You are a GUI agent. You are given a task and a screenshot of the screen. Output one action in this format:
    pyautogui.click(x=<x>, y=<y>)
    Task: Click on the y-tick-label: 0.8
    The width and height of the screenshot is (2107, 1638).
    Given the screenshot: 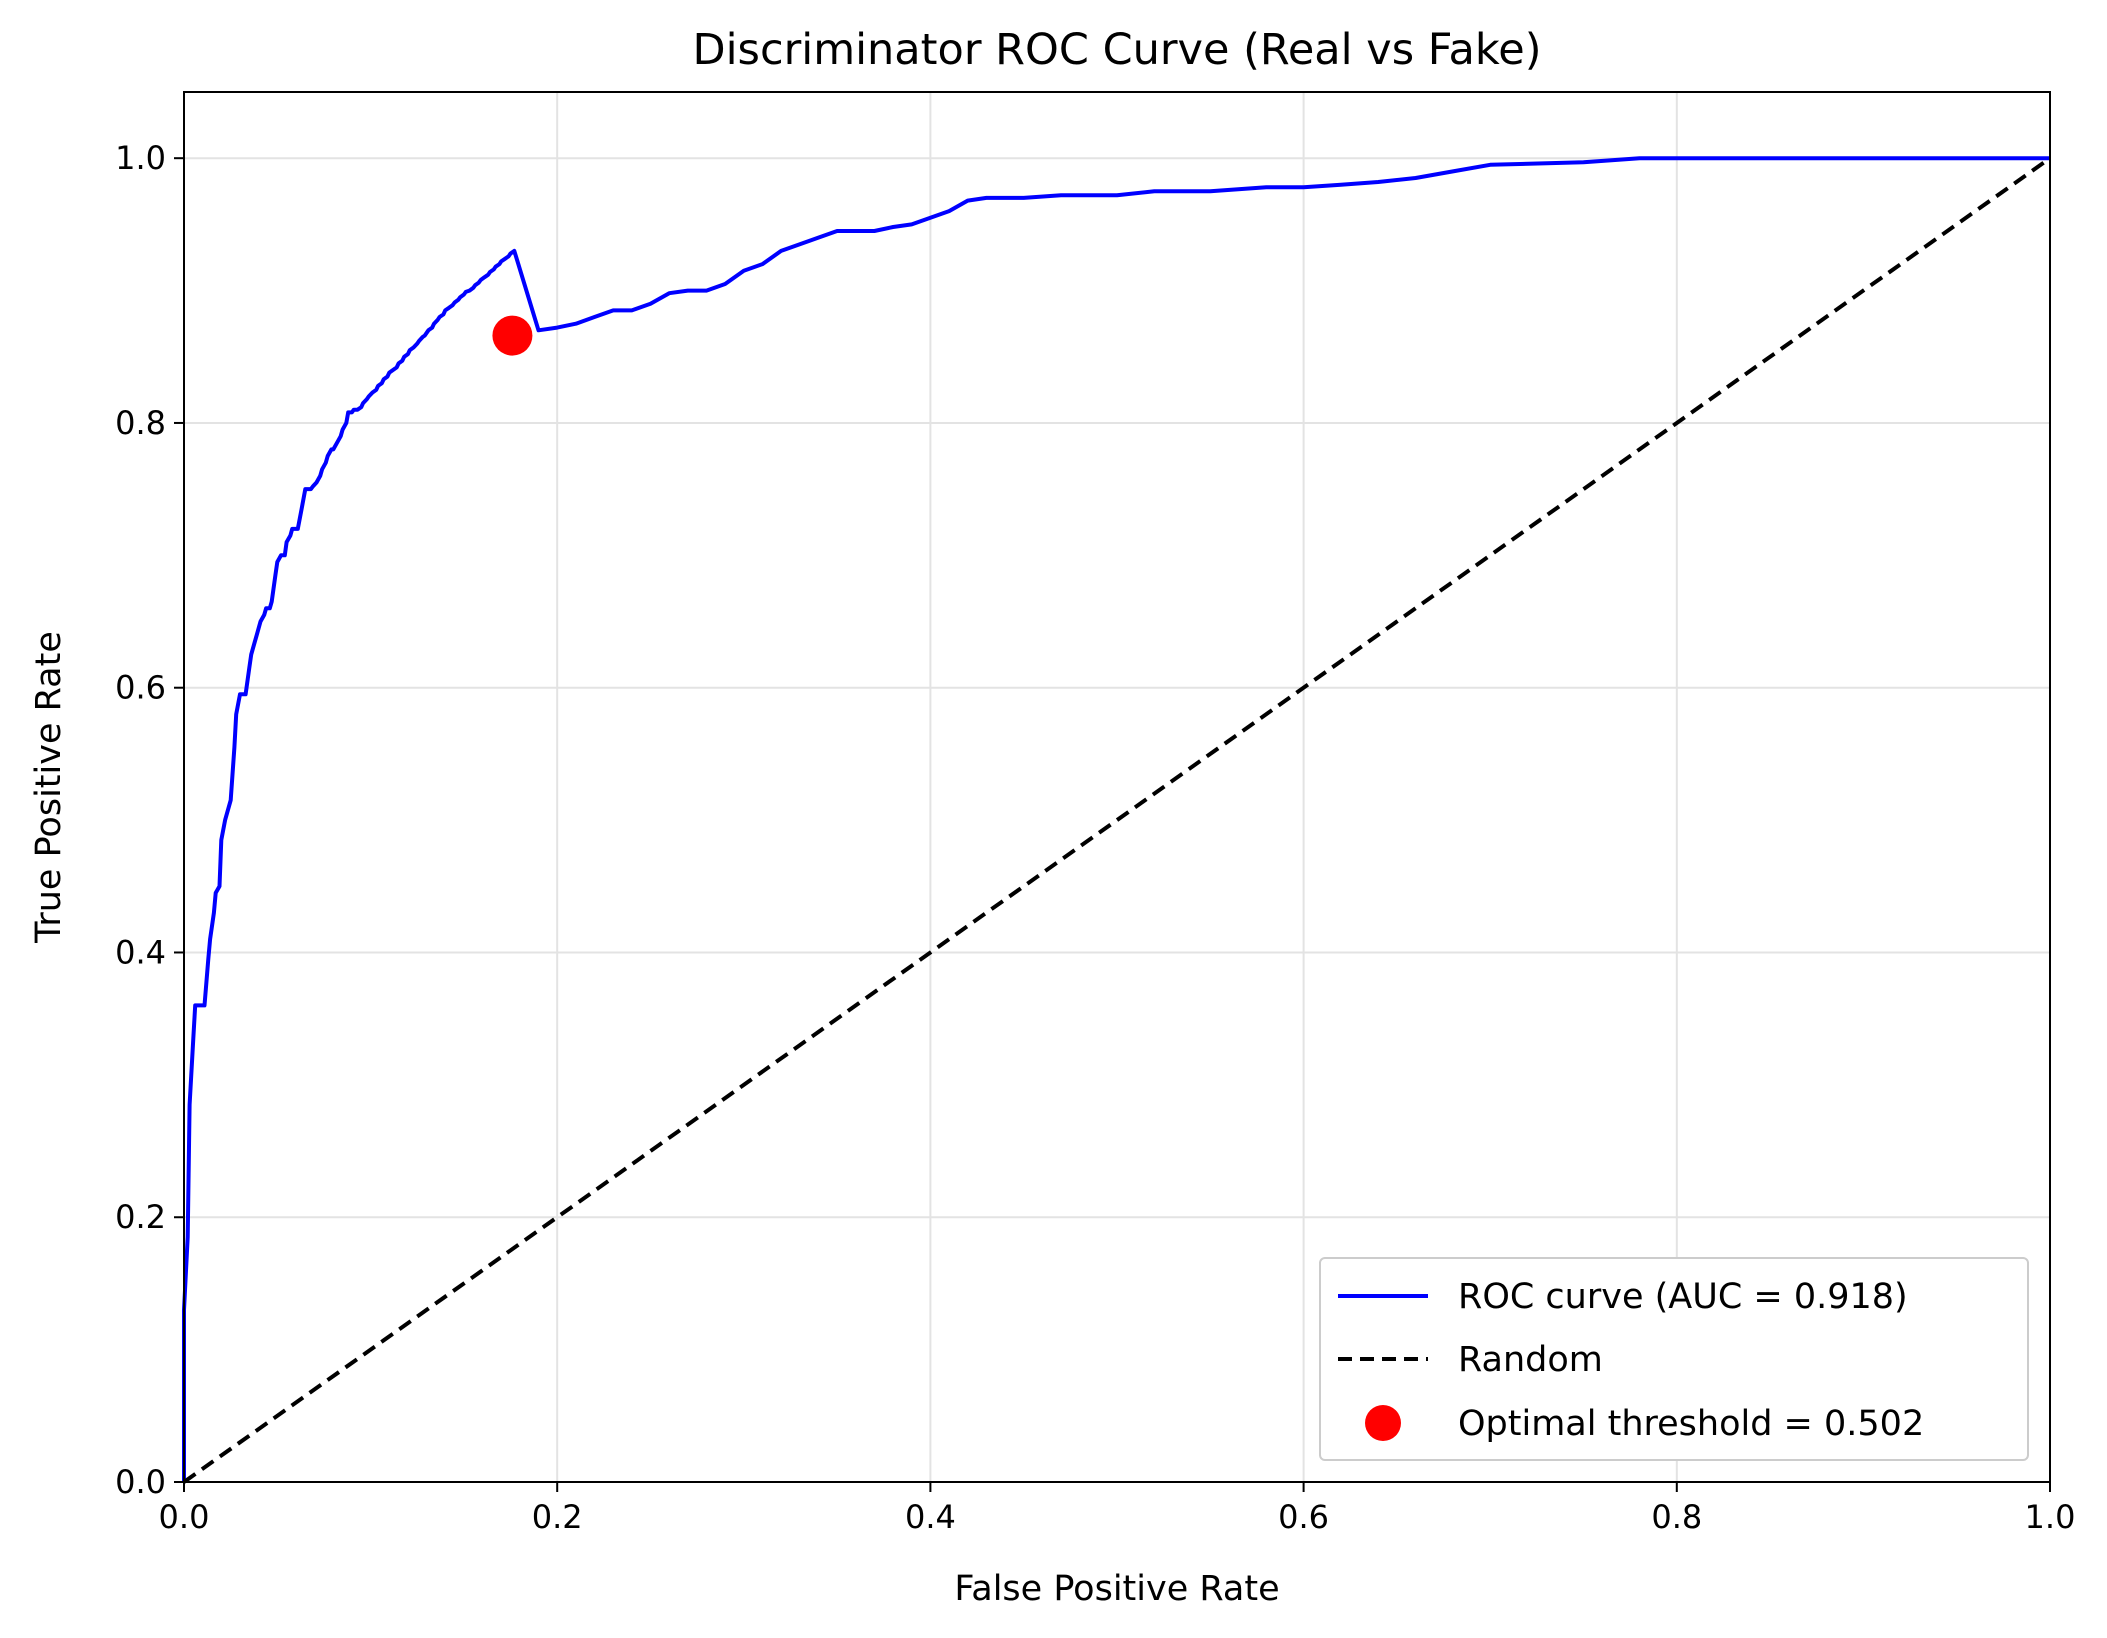 What is the action you would take?
    pyautogui.click(x=140, y=423)
    